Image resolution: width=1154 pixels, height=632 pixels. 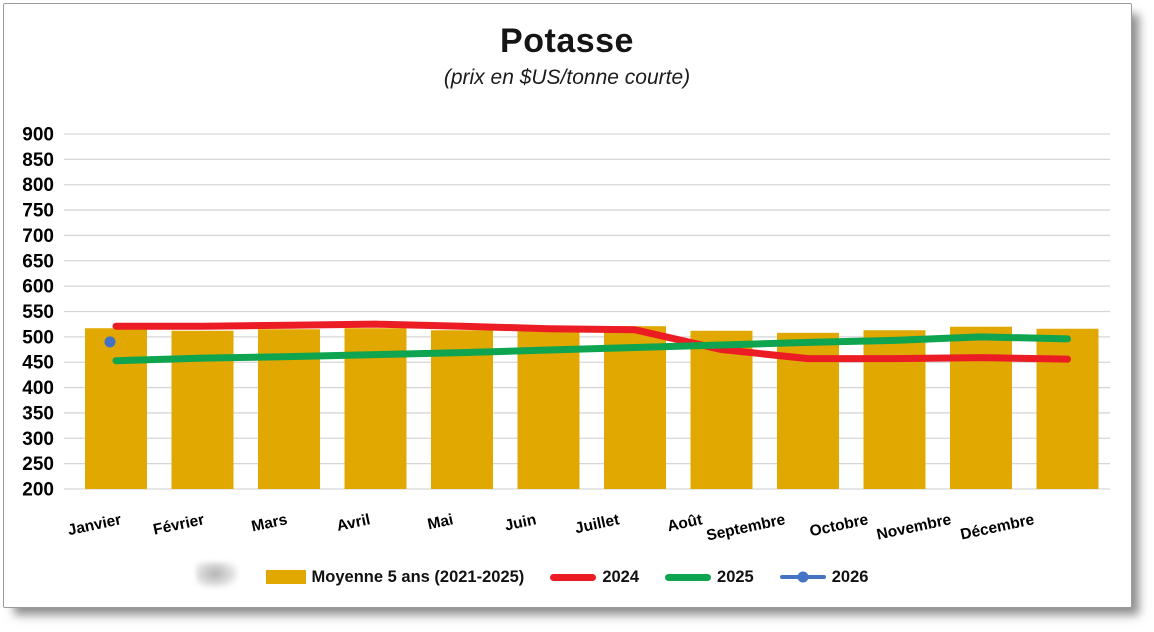 I want to click on legend-swatch-2024-line-icon, so click(x=573, y=577).